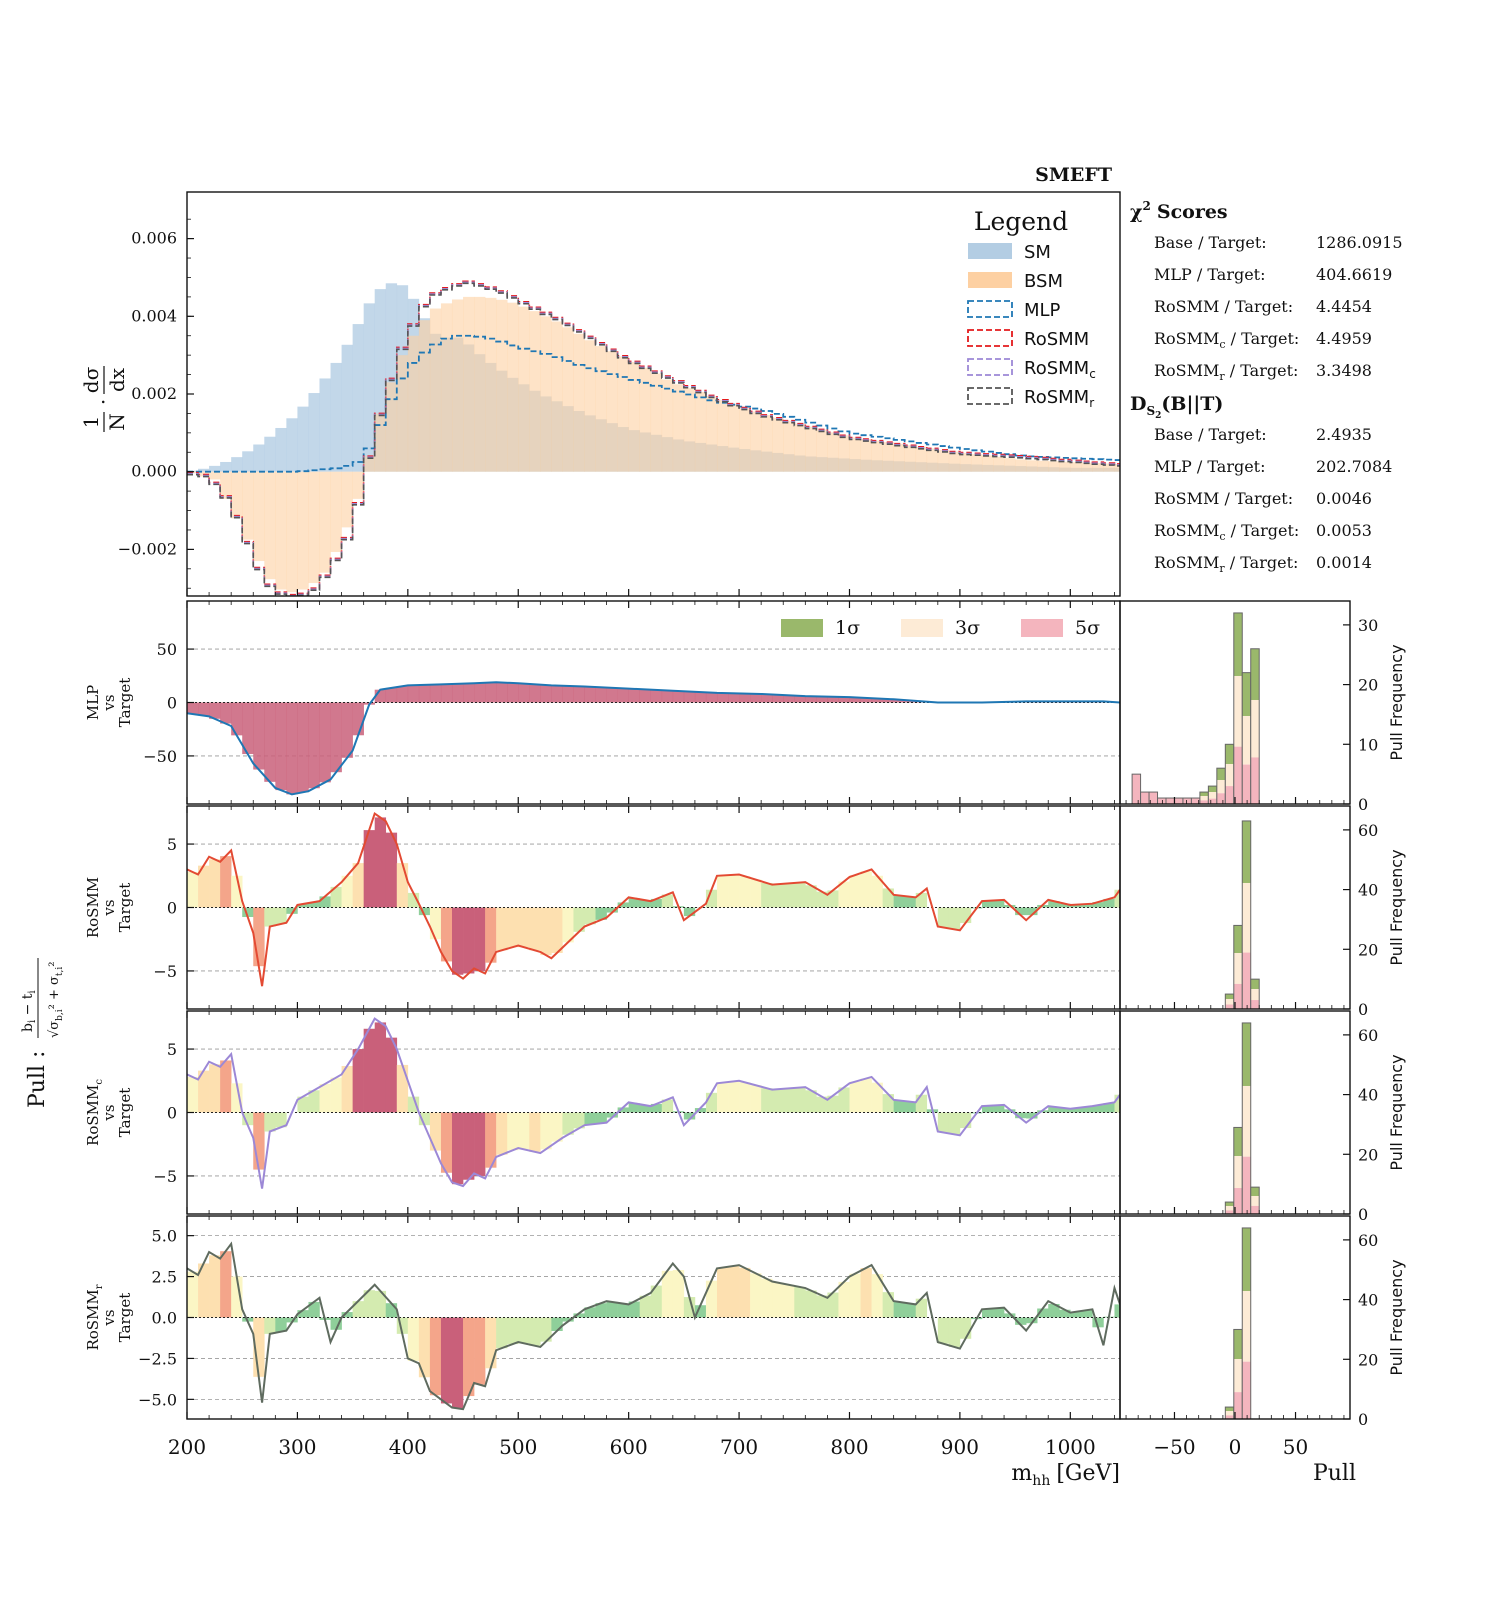 This screenshot has width=1500, height=1600. I want to click on sigma-legend-label: 1σ, so click(847, 628).